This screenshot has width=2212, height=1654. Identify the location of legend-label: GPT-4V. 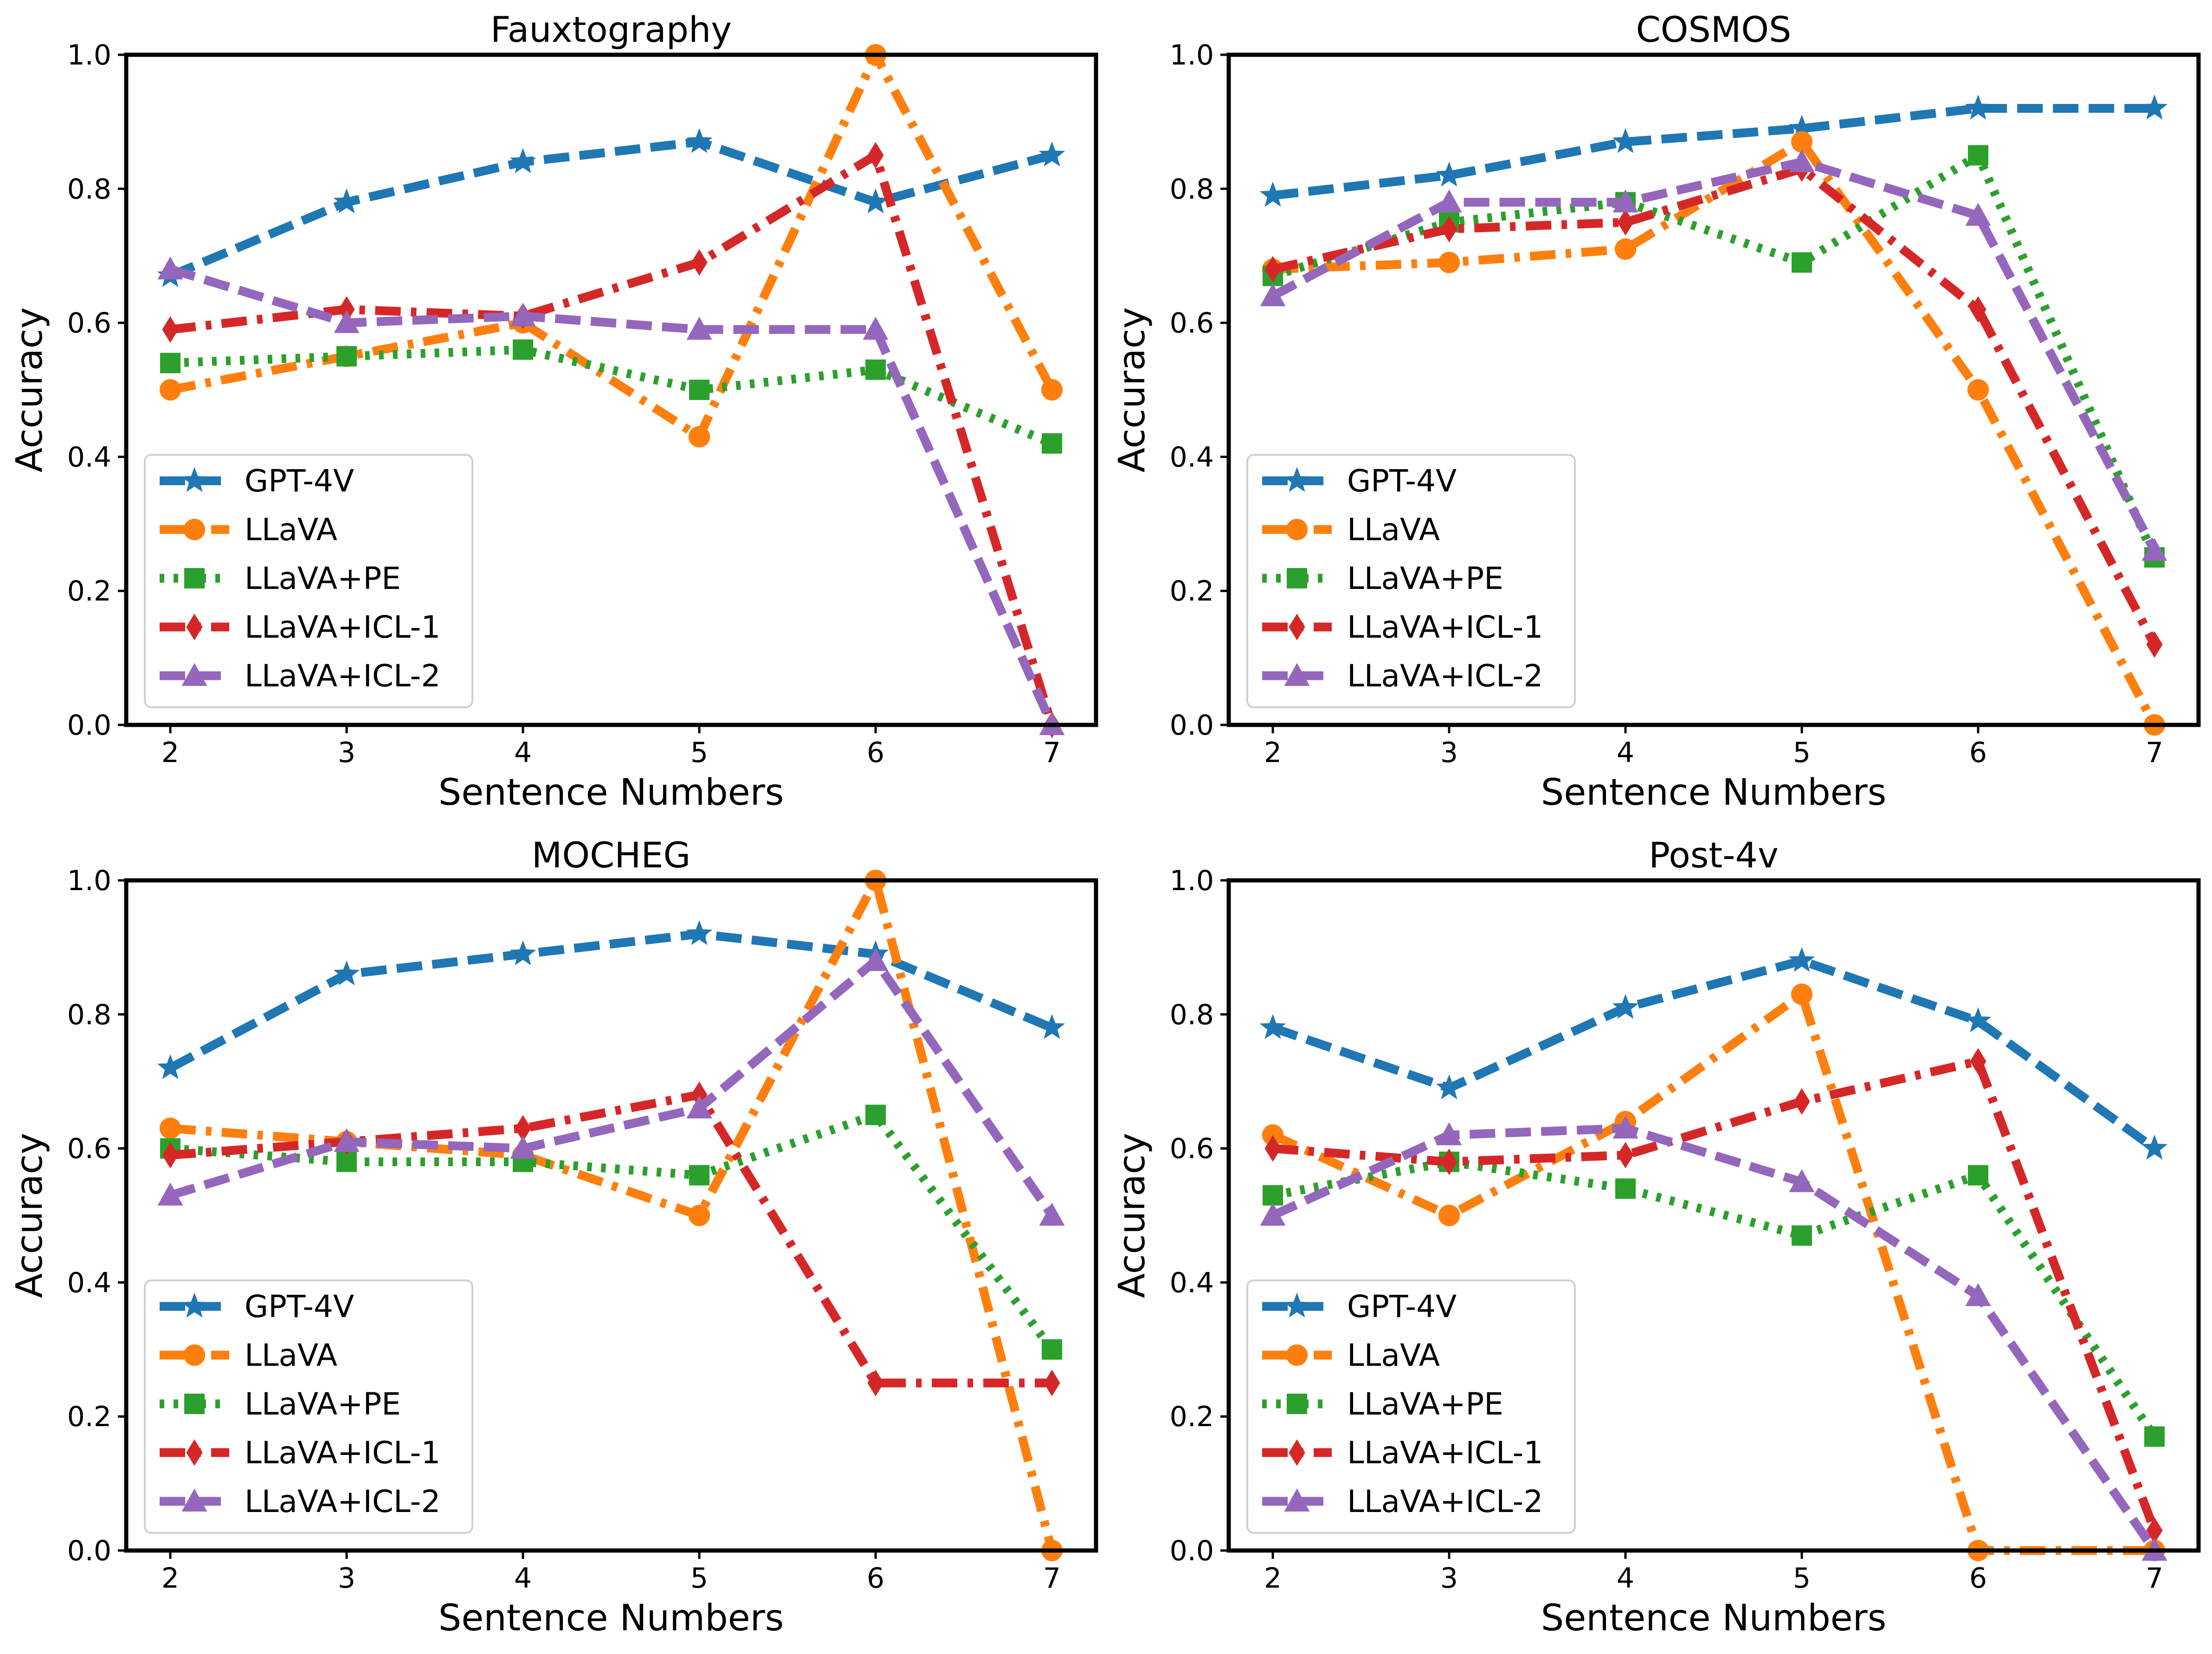
(1402, 481).